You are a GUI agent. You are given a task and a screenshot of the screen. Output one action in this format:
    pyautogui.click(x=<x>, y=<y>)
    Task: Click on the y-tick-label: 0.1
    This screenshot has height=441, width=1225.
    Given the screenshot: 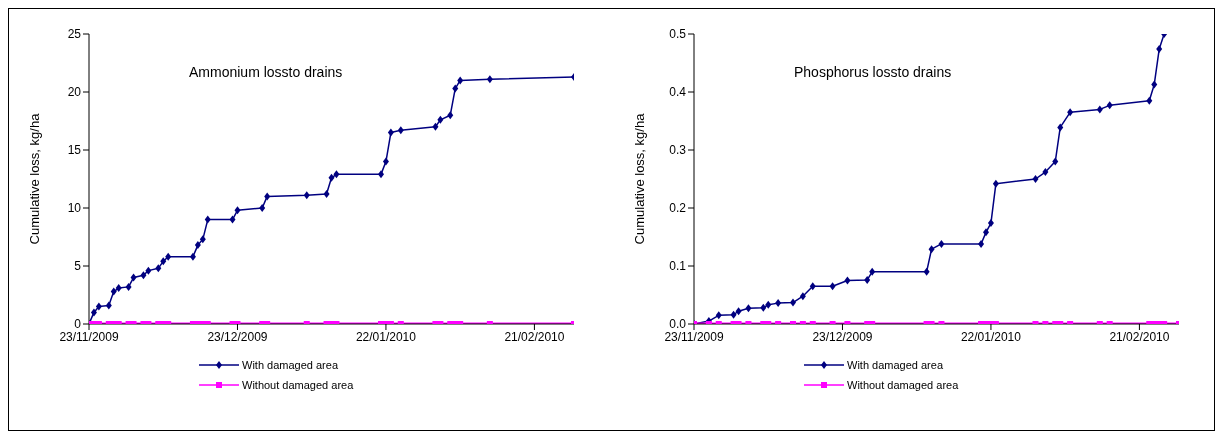 What is the action you would take?
    pyautogui.click(x=678, y=266)
    